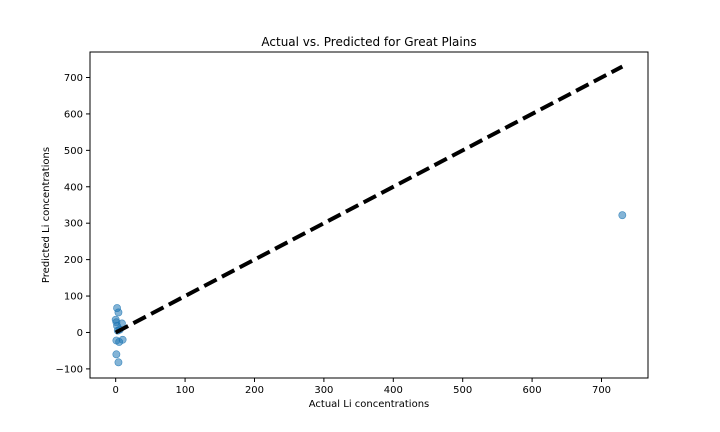 The height and width of the screenshot is (432, 720). Describe the element at coordinates (393, 390) in the screenshot. I see `x-tick-label: 400` at that location.